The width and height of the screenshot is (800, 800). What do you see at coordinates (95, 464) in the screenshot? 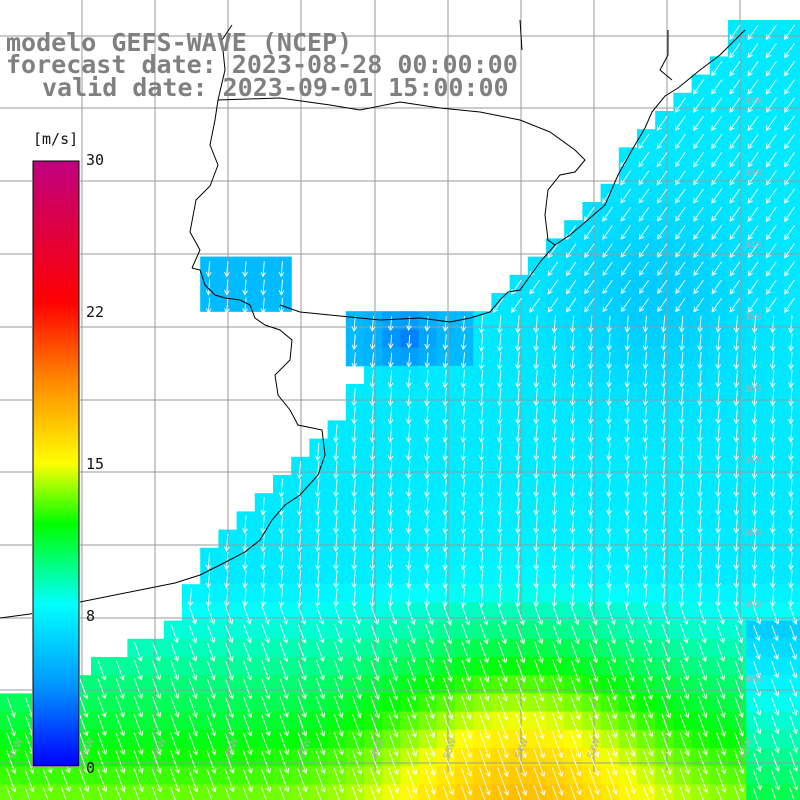
I see `colorbar-tick-15: 15` at bounding box center [95, 464].